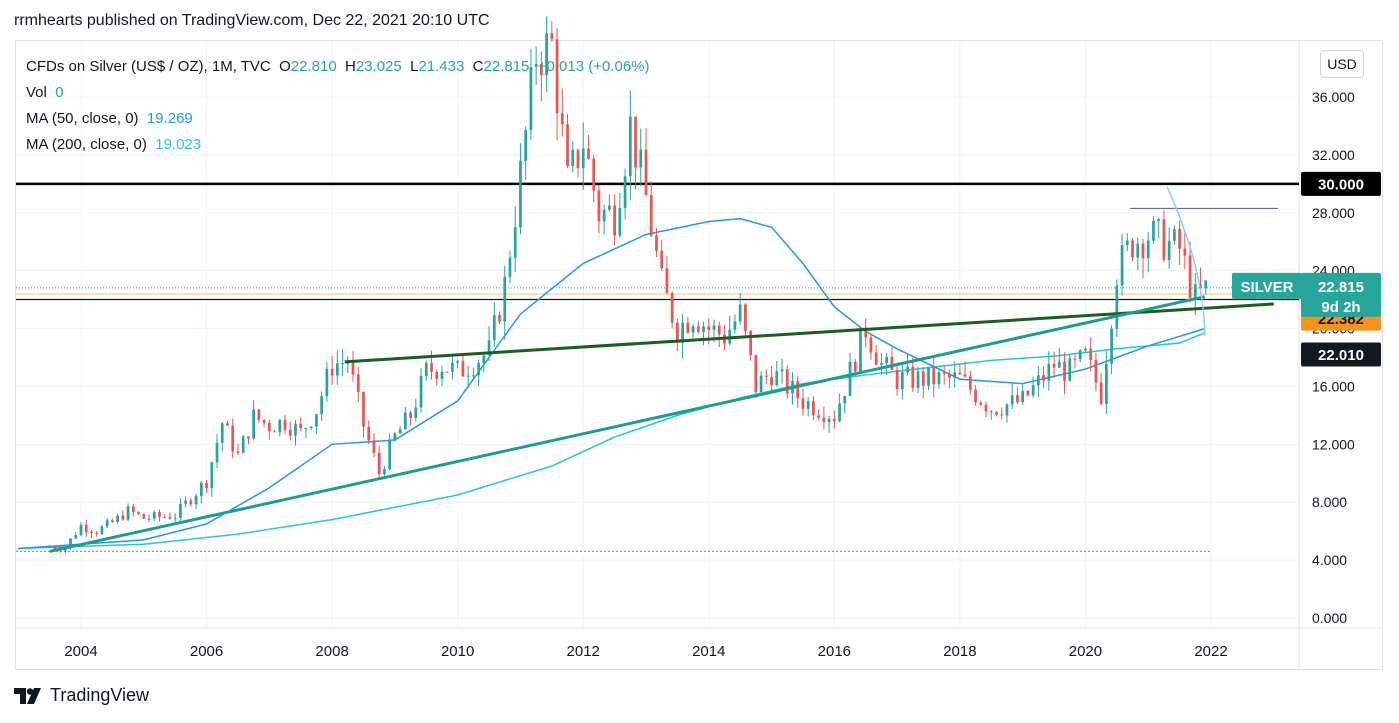  Describe the element at coordinates (593, 66) in the screenshot. I see `change-value: +0.013 (+0.06%)` at that location.